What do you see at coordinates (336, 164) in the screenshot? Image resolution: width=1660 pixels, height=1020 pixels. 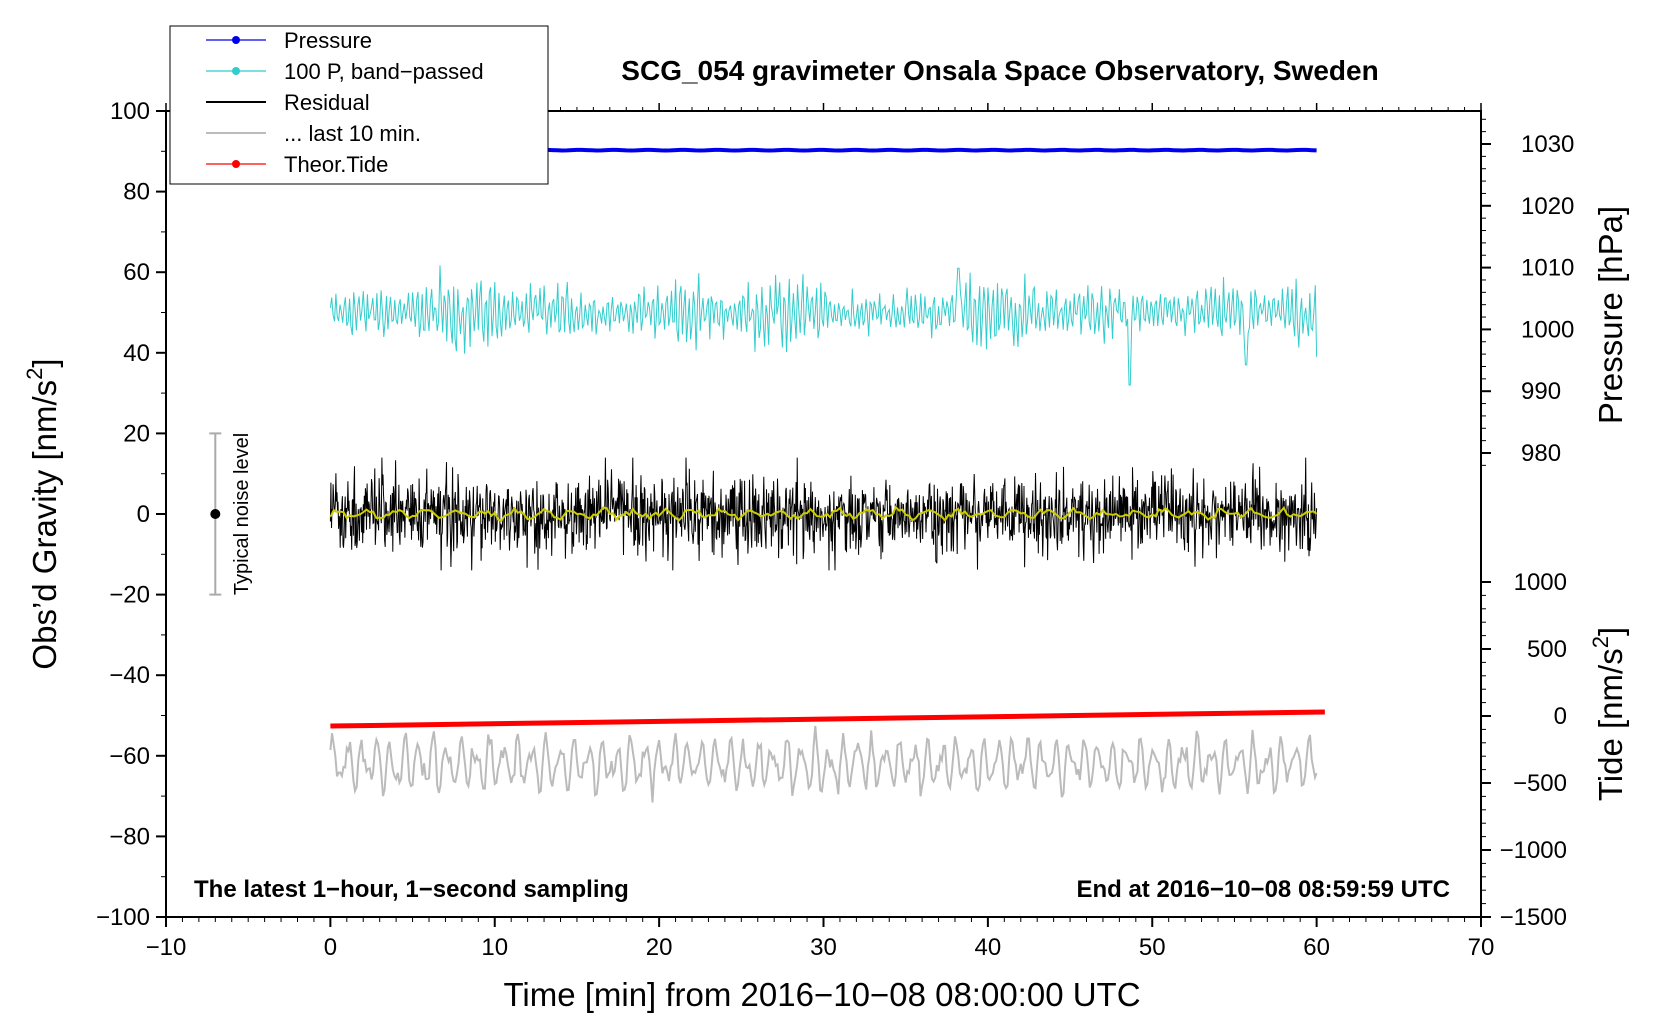 I see `legend-label-tide: Theor.Tide` at bounding box center [336, 164].